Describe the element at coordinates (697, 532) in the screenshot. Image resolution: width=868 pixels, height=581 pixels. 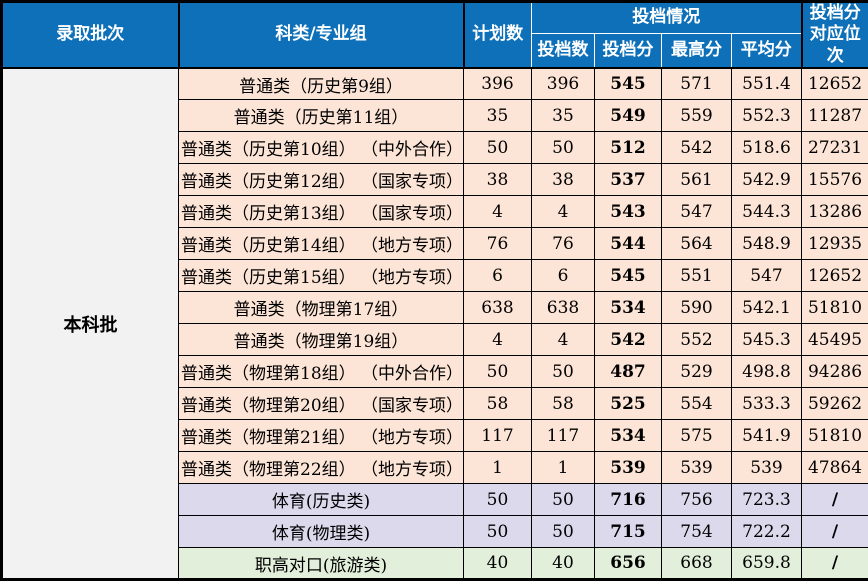
I see `max-score-cell: 754` at that location.